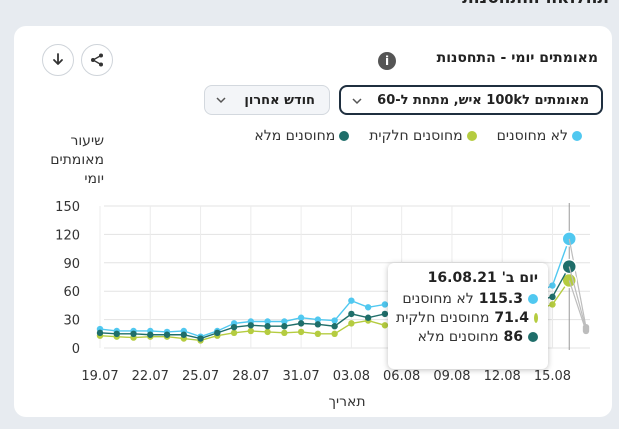  I want to click on y-axis-title: שיעור מאומתים יומי, so click(77, 160).